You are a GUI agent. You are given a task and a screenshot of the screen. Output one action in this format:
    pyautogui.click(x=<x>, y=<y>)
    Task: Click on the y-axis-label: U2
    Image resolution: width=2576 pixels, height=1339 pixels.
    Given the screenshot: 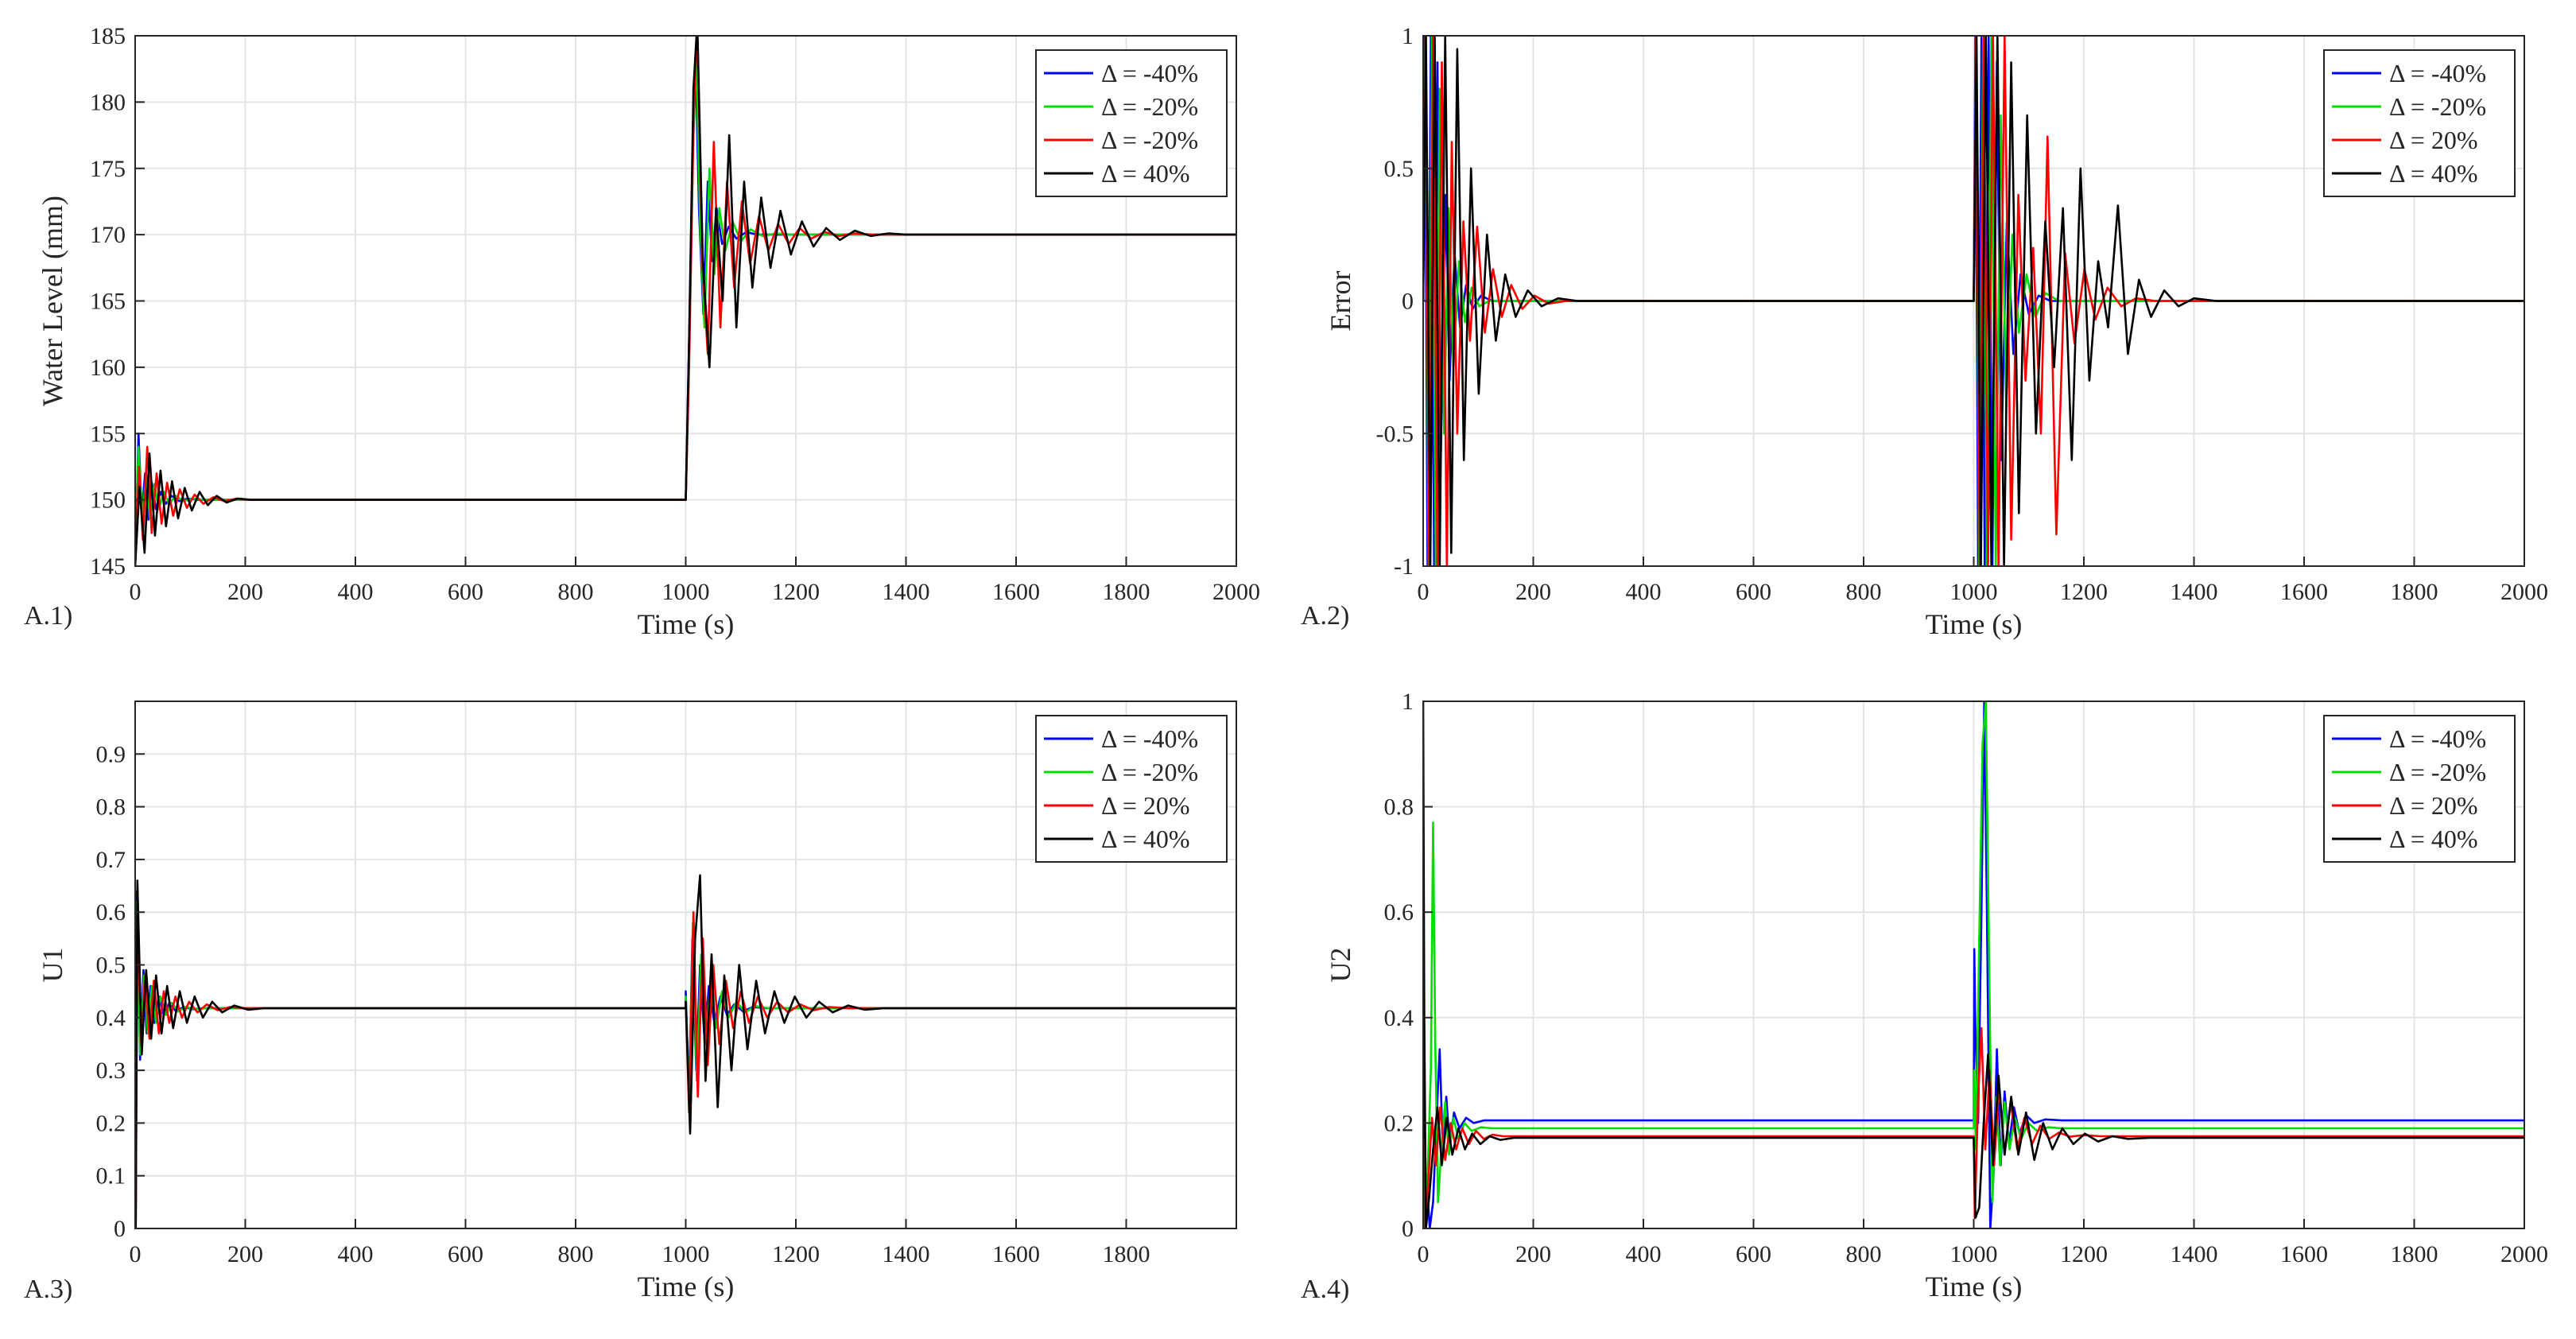 What is the action you would take?
    pyautogui.click(x=1340, y=966)
    